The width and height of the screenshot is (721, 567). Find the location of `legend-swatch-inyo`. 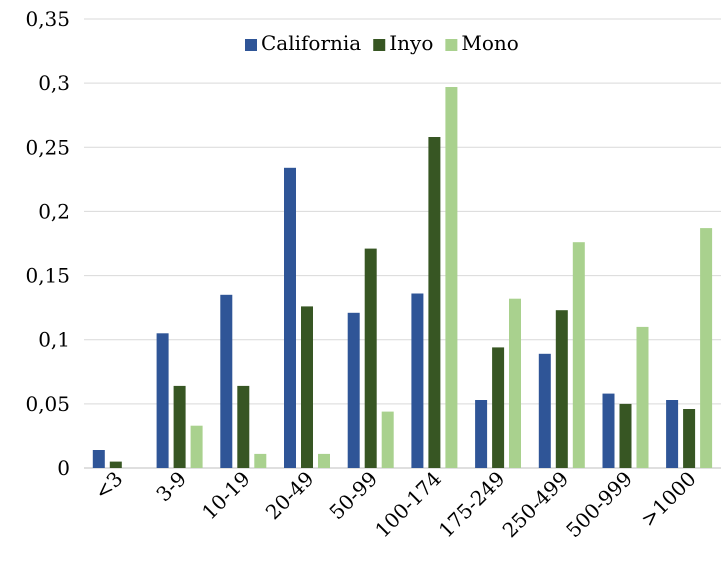

legend-swatch-inyo is located at coordinates (379, 45).